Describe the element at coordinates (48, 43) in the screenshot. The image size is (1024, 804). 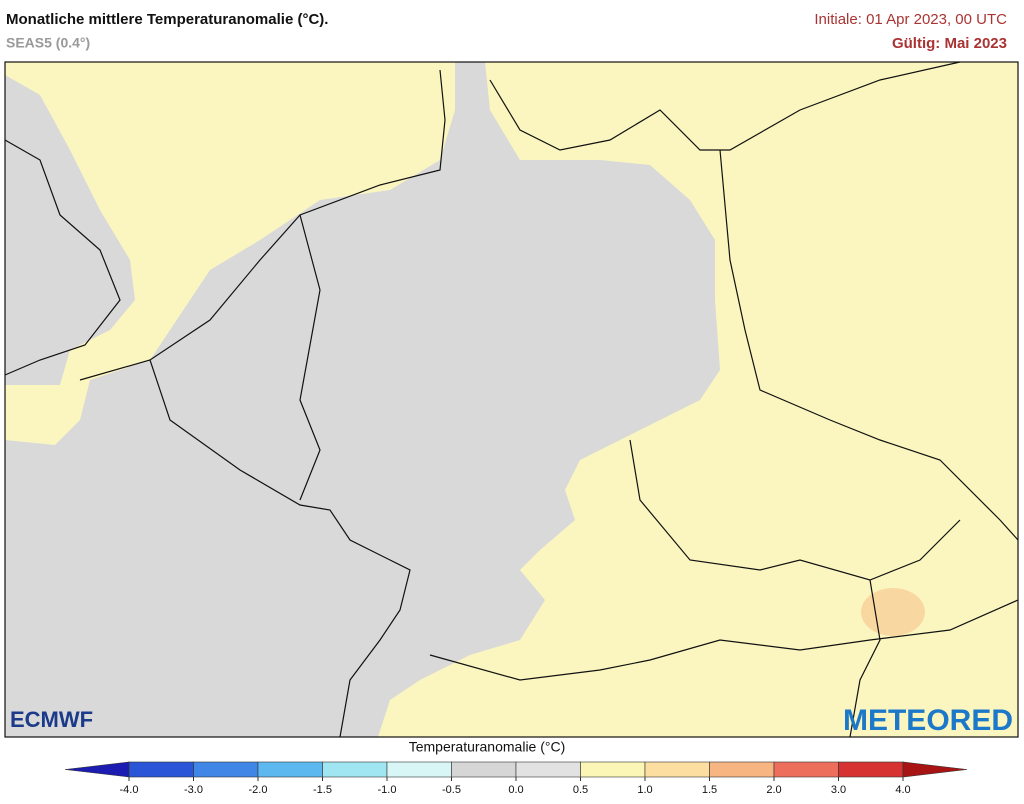
I see `subtitle: SEAS5 (0.4°)` at that location.